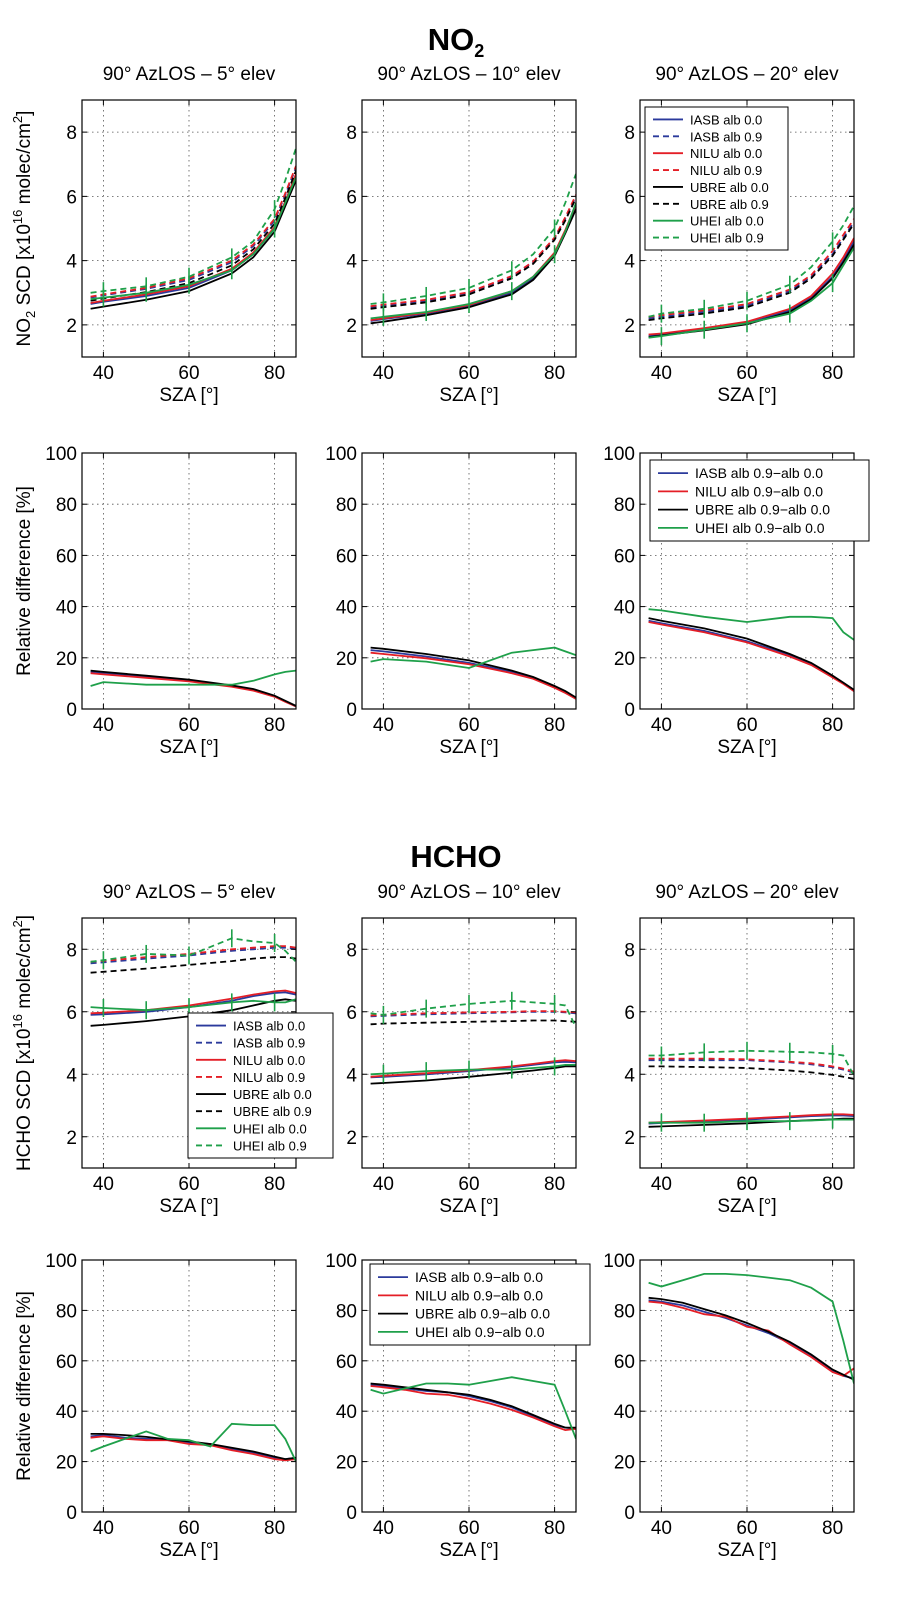 Image resolution: width=898 pixels, height=1618 pixels. What do you see at coordinates (759, 473) in the screenshot?
I see `legend-label: IASB alb 0.9−alb 0.0` at bounding box center [759, 473].